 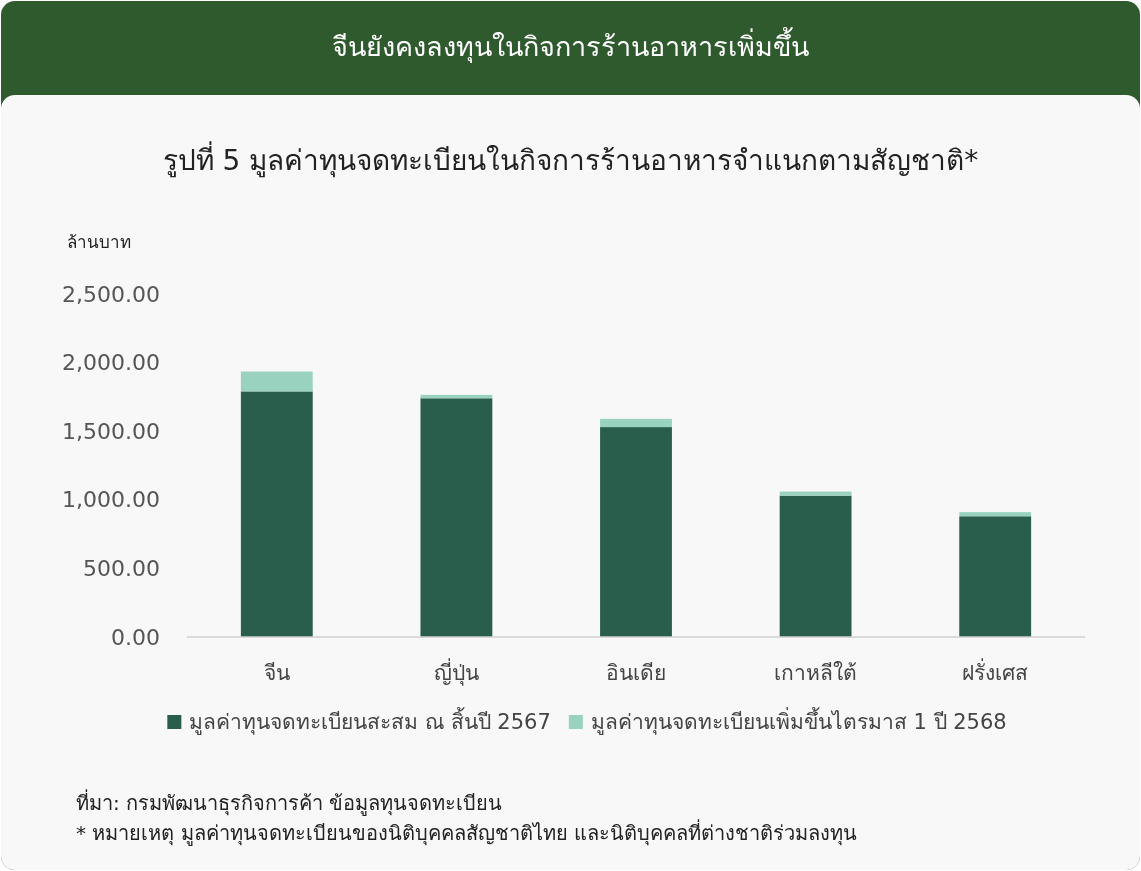 What do you see at coordinates (111, 431) in the screenshot?
I see `y-tick-label: 1,500.00` at bounding box center [111, 431].